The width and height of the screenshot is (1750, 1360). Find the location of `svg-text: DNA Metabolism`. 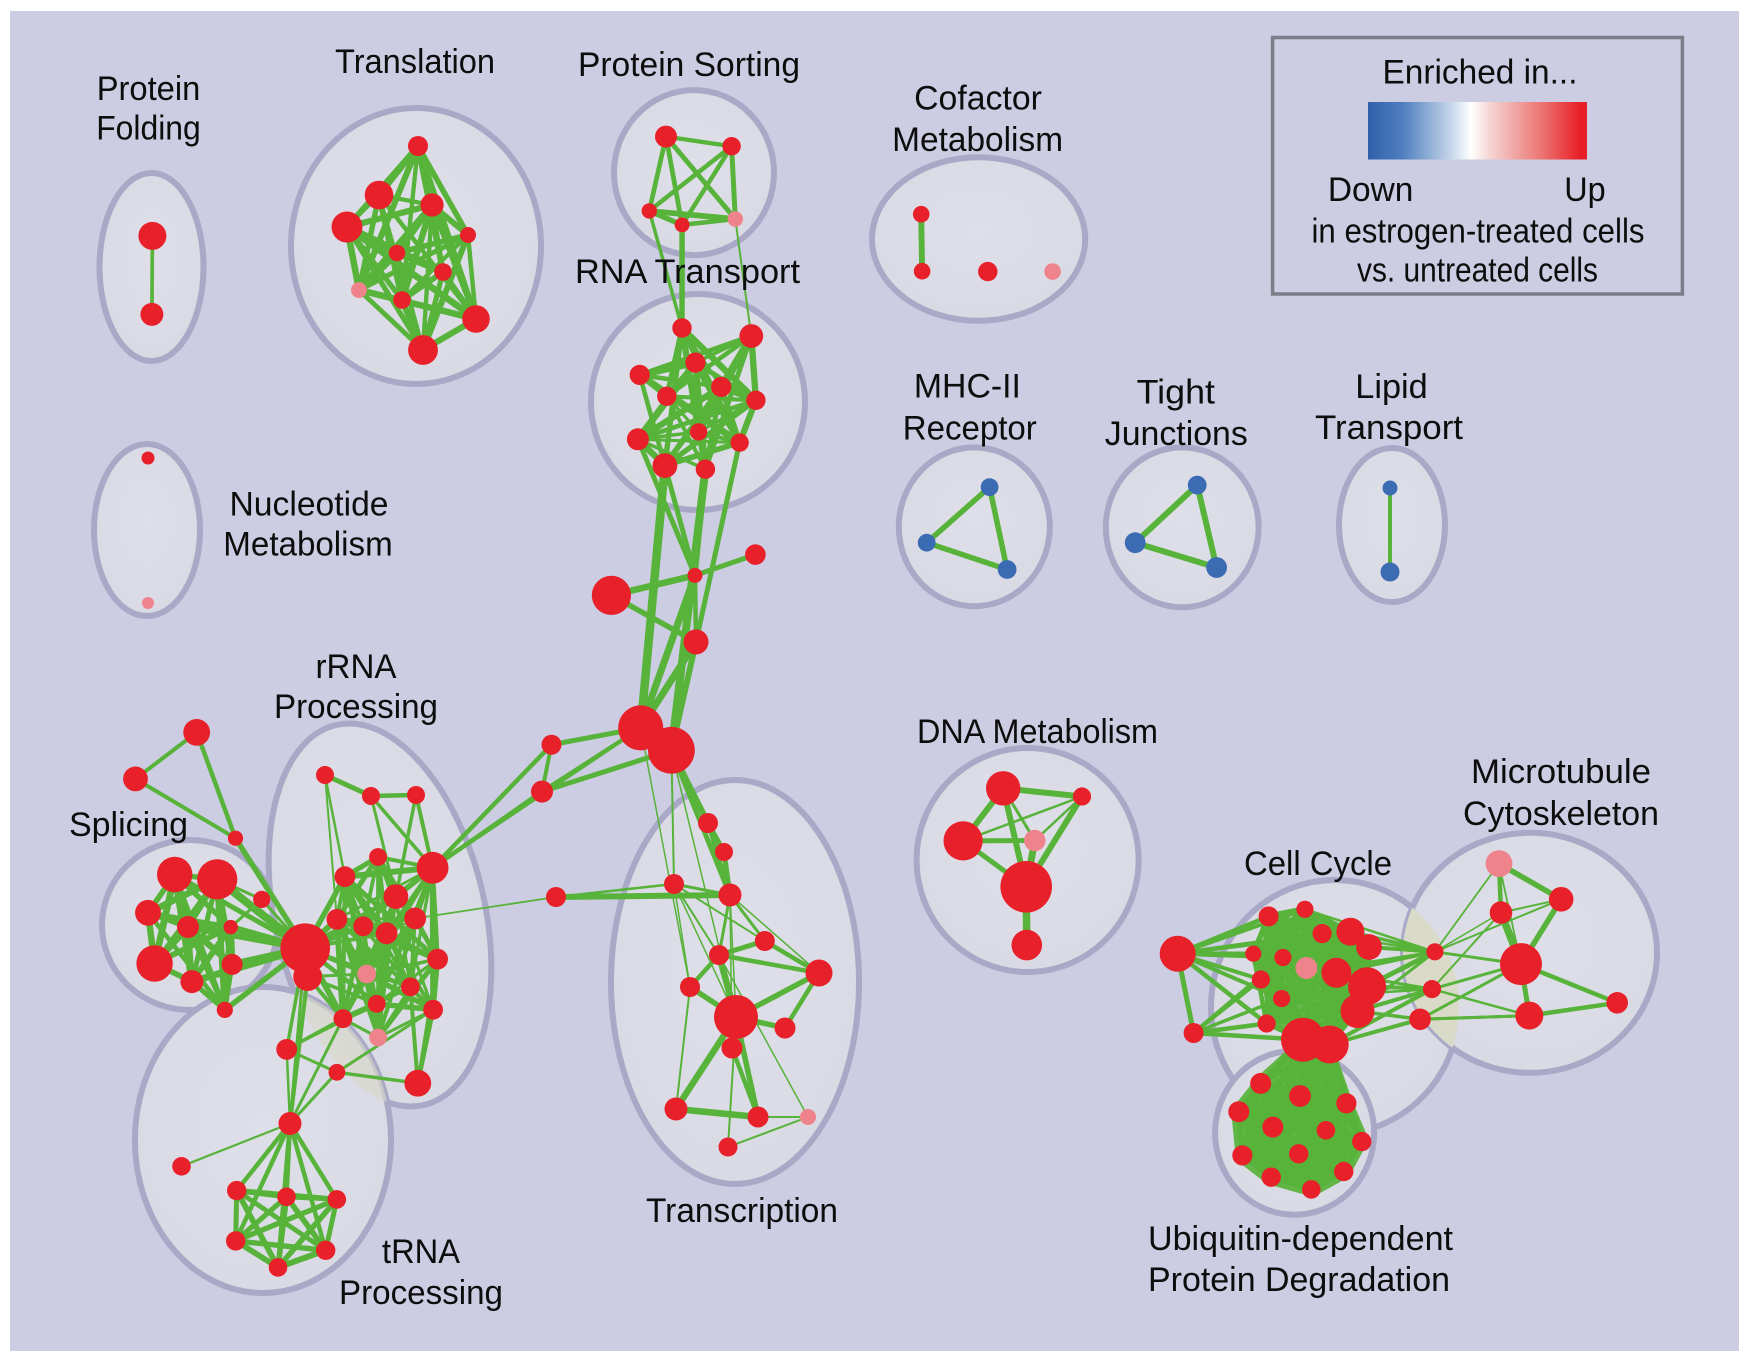

svg-text: DNA Metabolism is located at coordinates (1037, 732).